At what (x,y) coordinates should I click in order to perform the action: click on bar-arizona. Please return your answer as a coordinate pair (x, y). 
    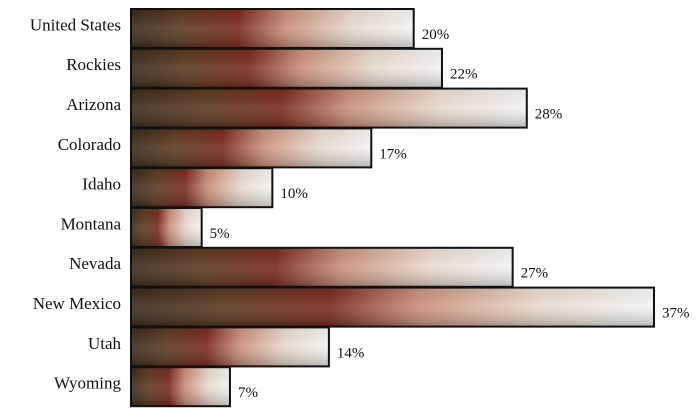
    Looking at the image, I should click on (329, 108).